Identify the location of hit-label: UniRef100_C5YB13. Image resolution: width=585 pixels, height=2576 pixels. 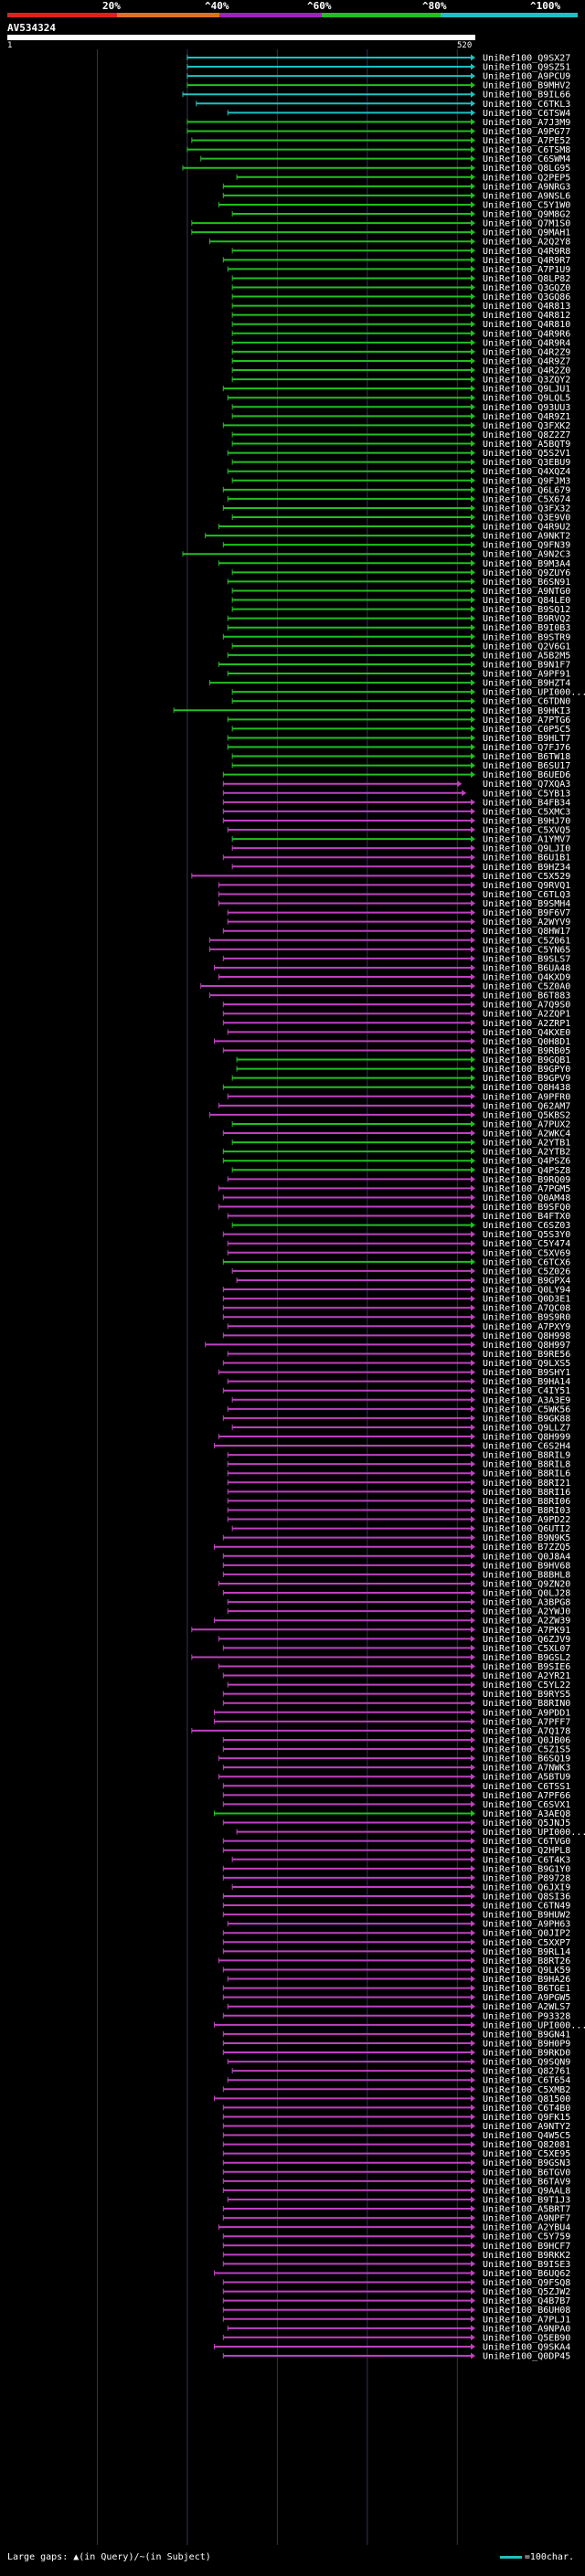
(527, 794).